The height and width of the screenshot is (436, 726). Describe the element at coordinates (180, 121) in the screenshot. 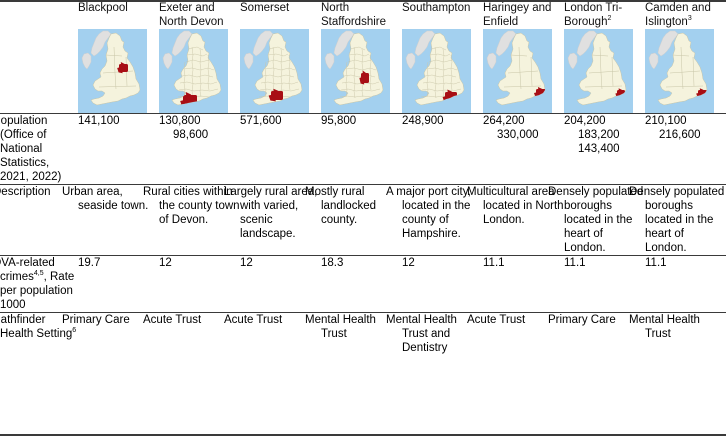

I see `cell-value: 130,800` at that location.